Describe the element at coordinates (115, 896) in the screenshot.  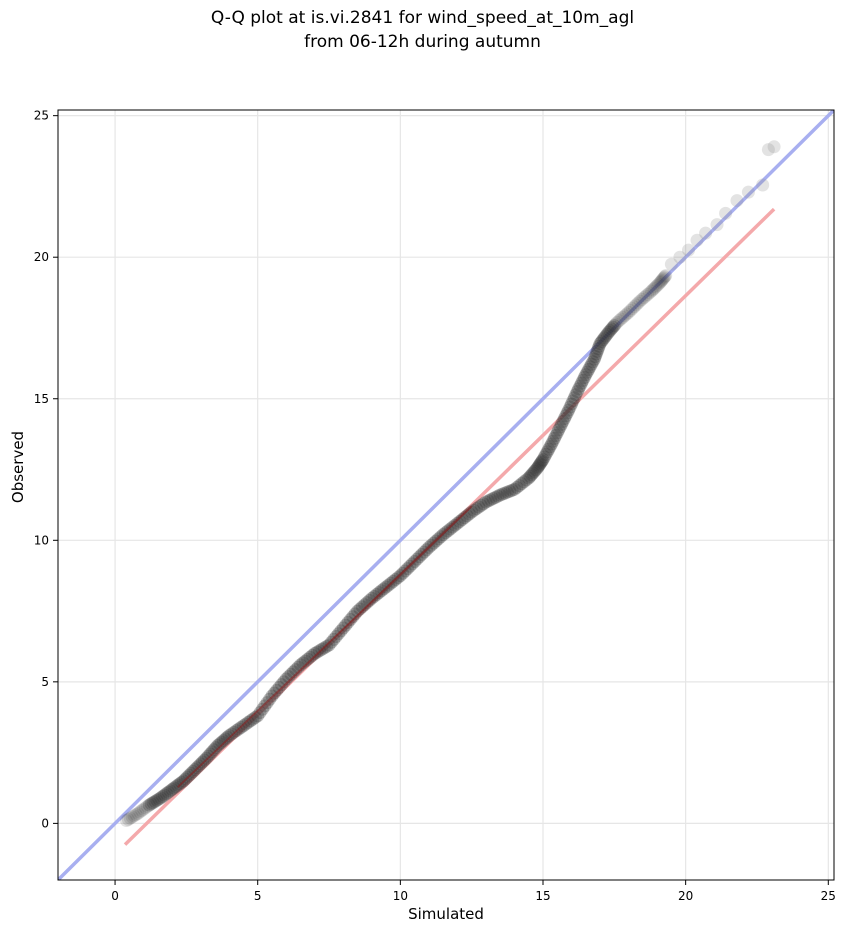
I see `x-tick-label: 0` at that location.